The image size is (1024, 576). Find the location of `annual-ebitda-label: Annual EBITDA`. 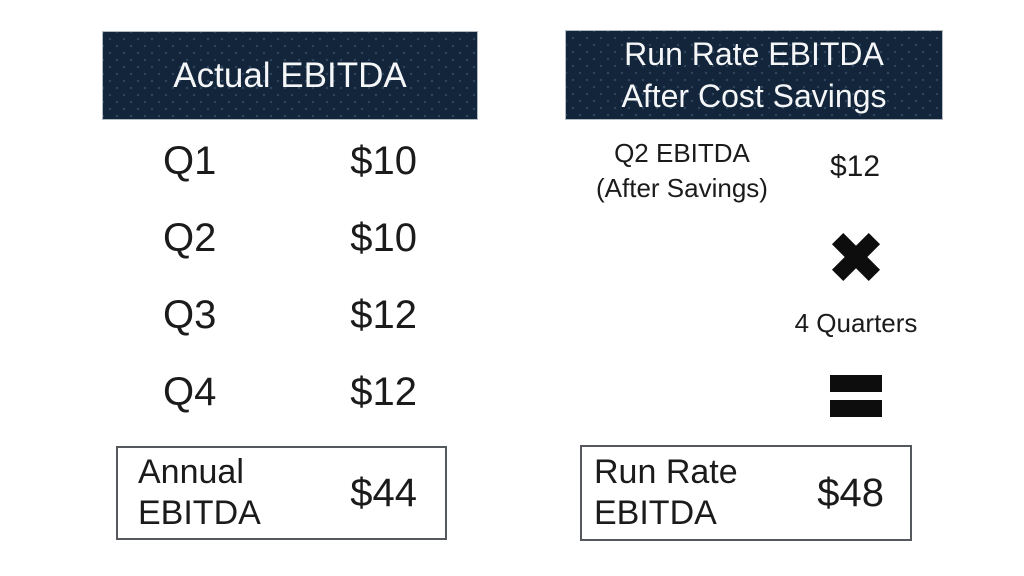

annual-ebitda-label: Annual EBITDA is located at coordinates (199, 492).